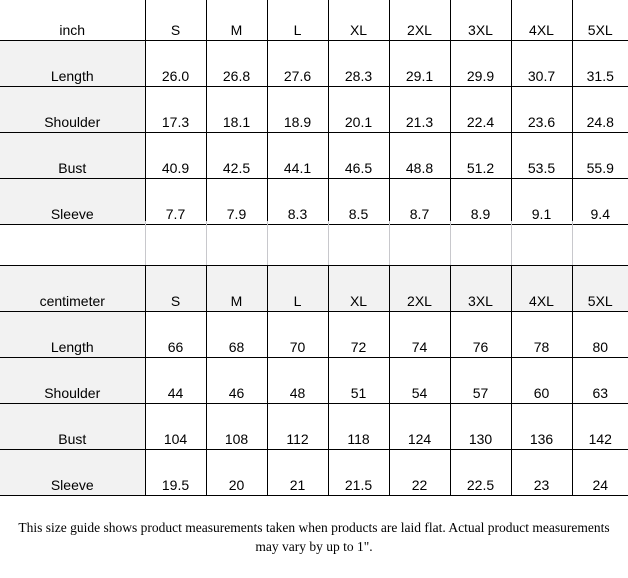  What do you see at coordinates (419, 380) in the screenshot?
I see `measurement-value: 54` at bounding box center [419, 380].